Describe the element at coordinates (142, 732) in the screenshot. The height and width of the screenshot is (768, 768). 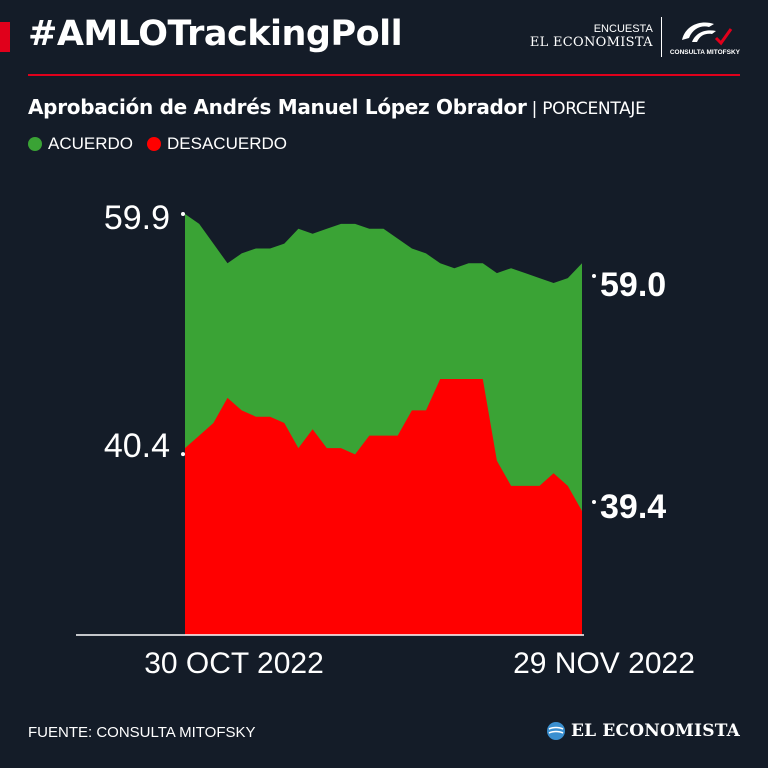
I see `footer-source: FUENTE: CONSULTA MITOFSKY` at that location.